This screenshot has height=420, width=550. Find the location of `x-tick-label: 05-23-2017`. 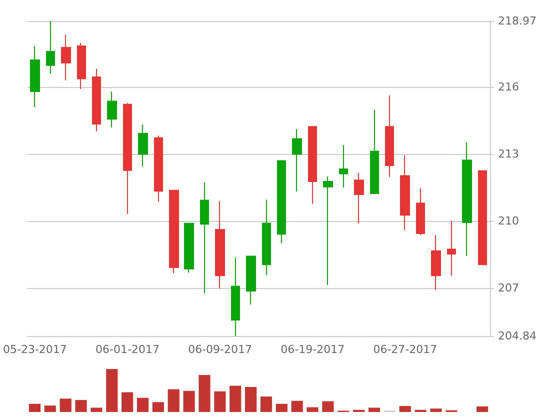

x-tick-label: 05-23-2017 is located at coordinates (34, 349).